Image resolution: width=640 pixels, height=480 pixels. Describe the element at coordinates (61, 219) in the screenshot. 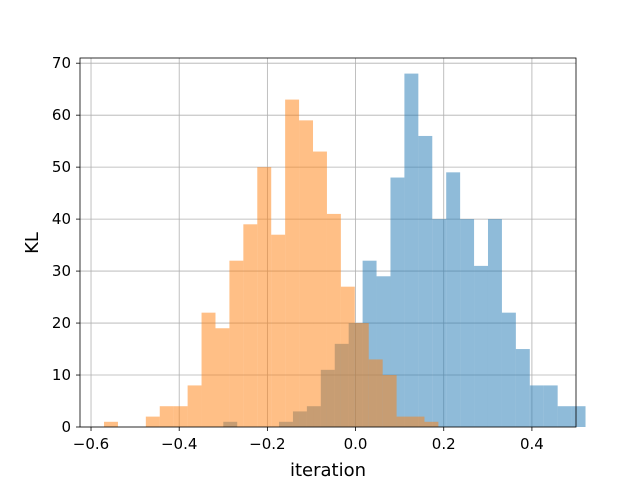

I see `y-tick-label: 40` at that location.